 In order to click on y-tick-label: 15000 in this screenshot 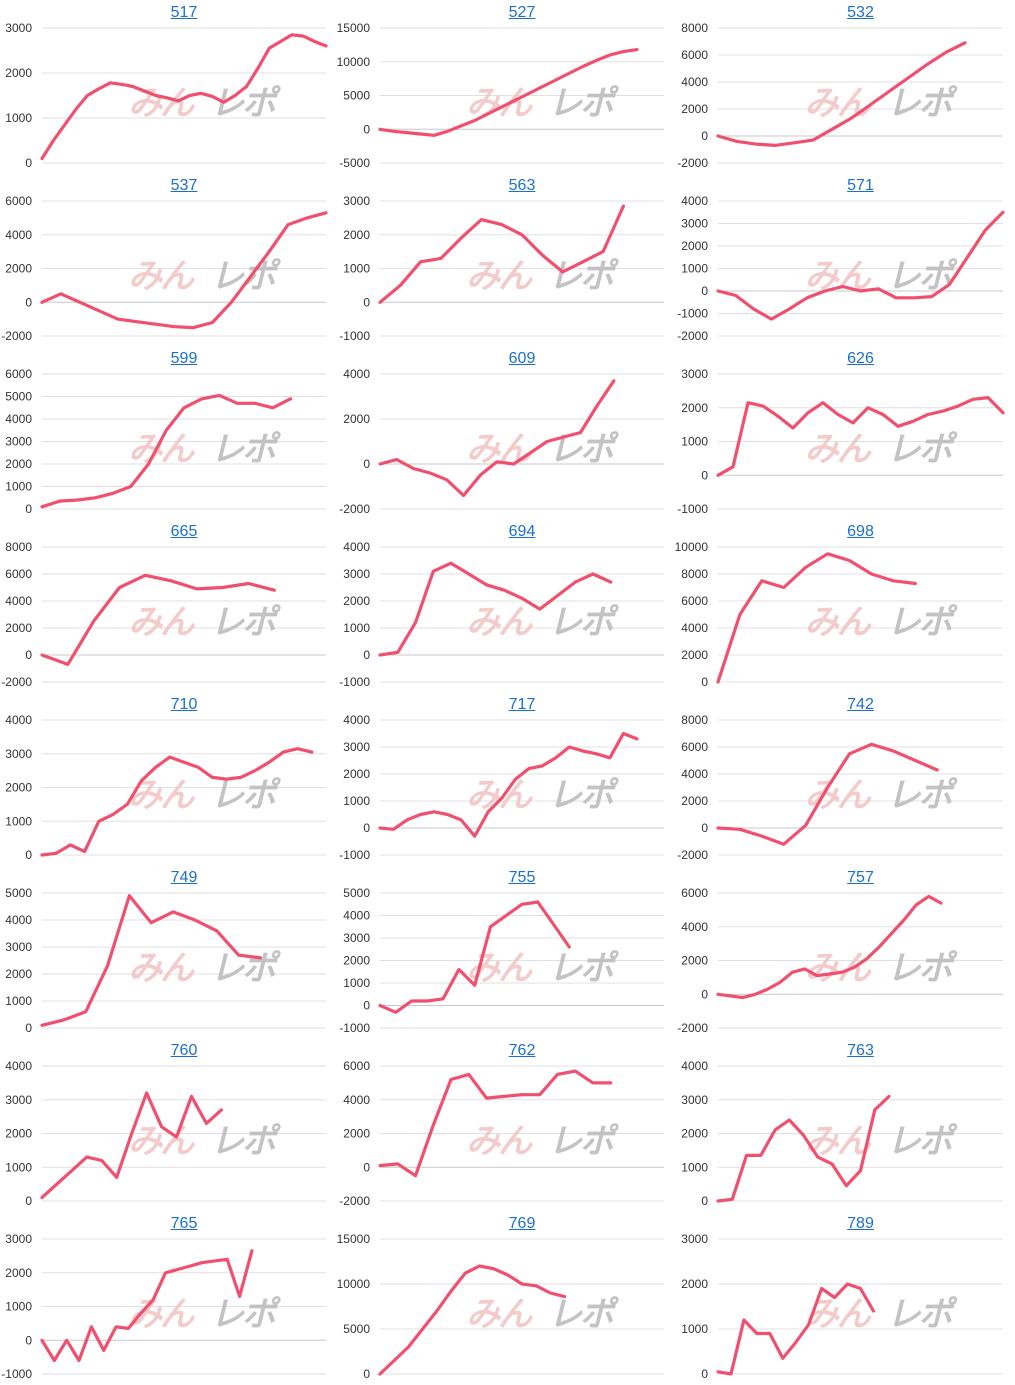, I will do `click(354, 28)`.